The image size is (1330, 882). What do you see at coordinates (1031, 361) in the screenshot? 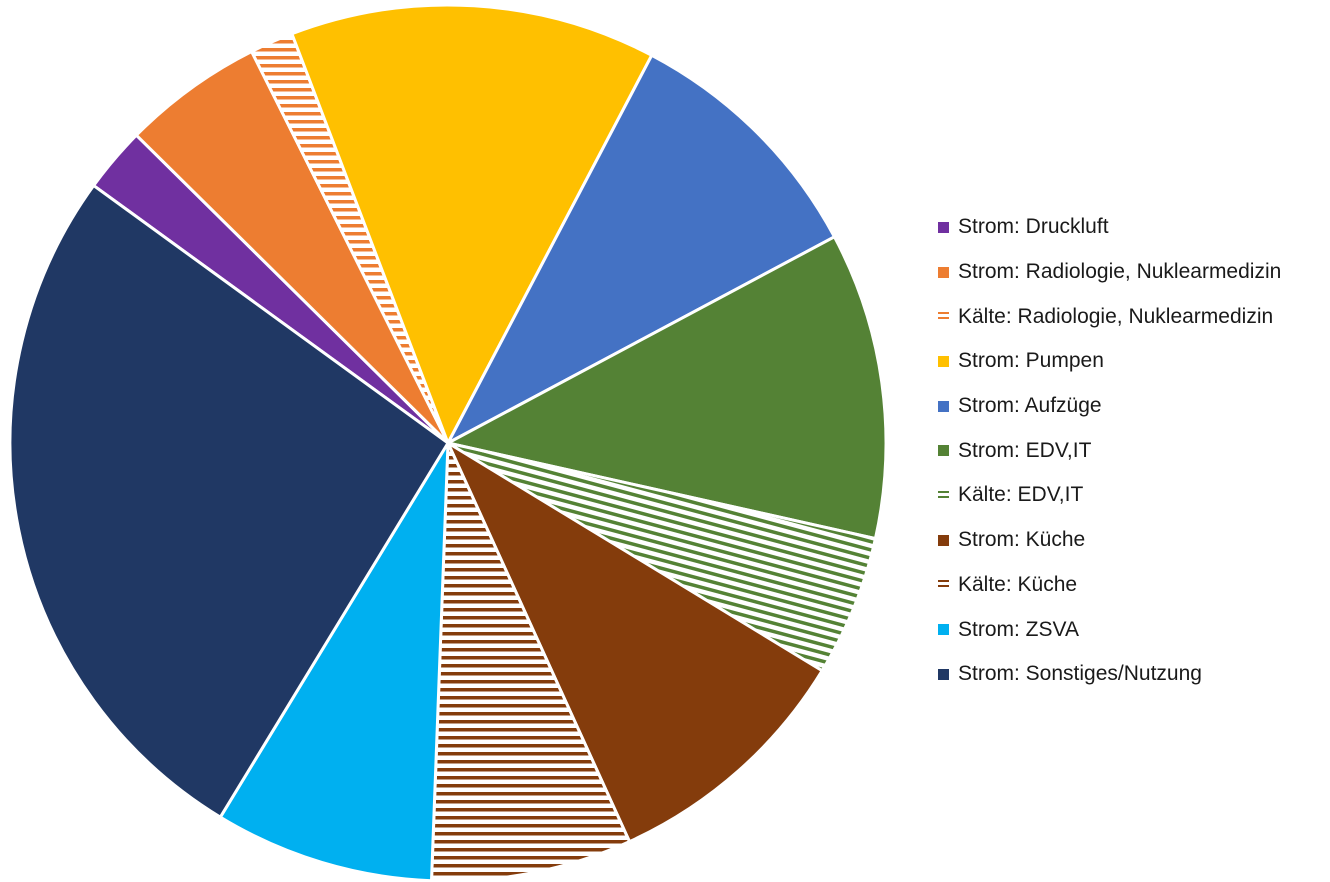
I see `legend-label: Strom: Pumpen` at bounding box center [1031, 361].